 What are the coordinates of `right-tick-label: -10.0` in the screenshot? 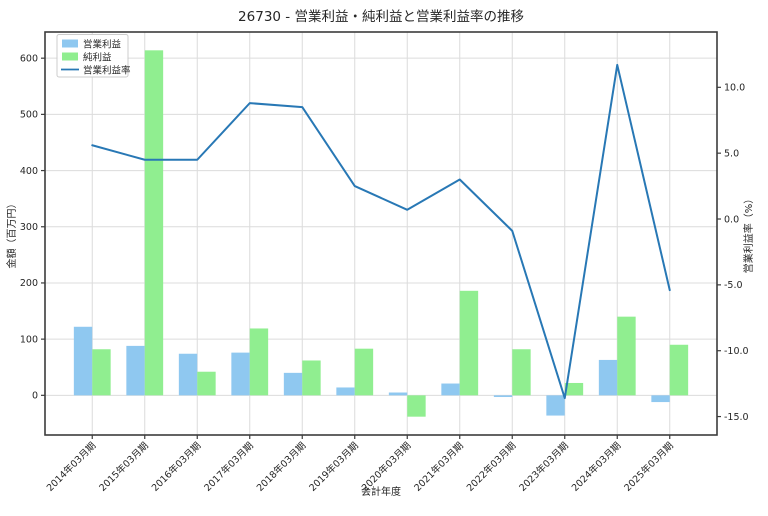 It's located at (736, 351).